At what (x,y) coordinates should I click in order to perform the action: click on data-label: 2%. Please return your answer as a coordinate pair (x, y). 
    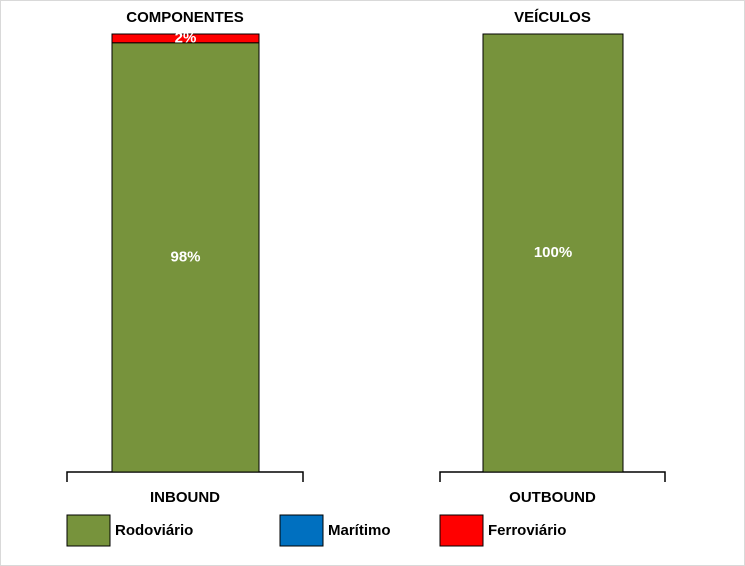
    Looking at the image, I should click on (186, 37).